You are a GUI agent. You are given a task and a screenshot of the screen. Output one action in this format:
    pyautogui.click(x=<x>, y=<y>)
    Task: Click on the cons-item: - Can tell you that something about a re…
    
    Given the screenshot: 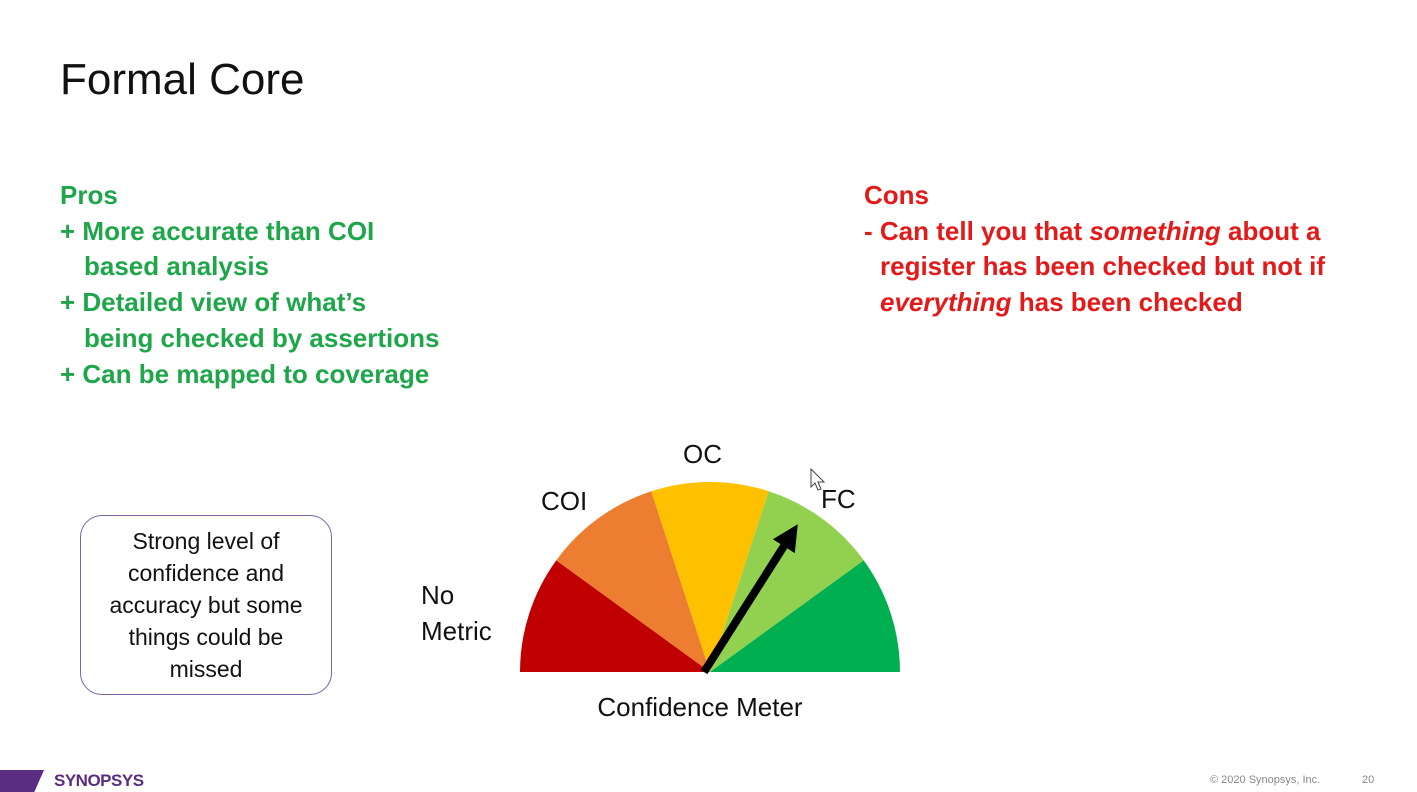 What is the action you would take?
    pyautogui.click(x=1099, y=267)
    